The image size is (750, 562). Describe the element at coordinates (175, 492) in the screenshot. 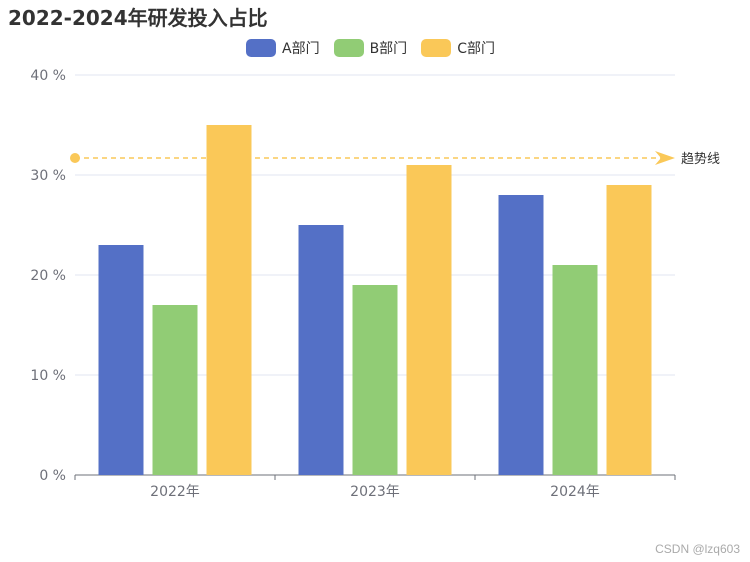

I see `x-tick-label: 2022年` at that location.